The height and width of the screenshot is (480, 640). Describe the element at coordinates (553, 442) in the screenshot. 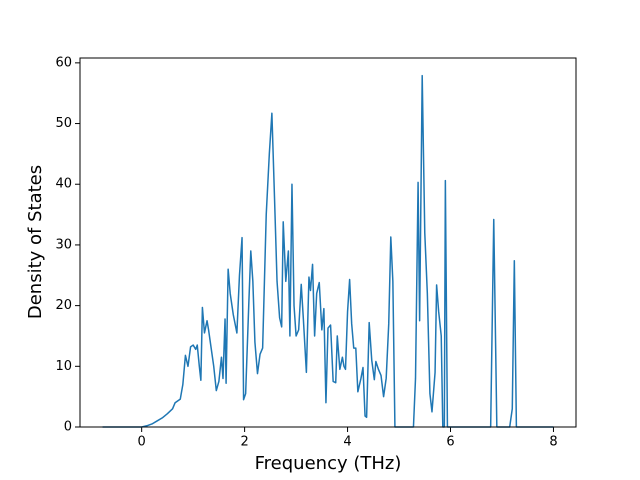

I see `x-tick-label: 8` at that location.